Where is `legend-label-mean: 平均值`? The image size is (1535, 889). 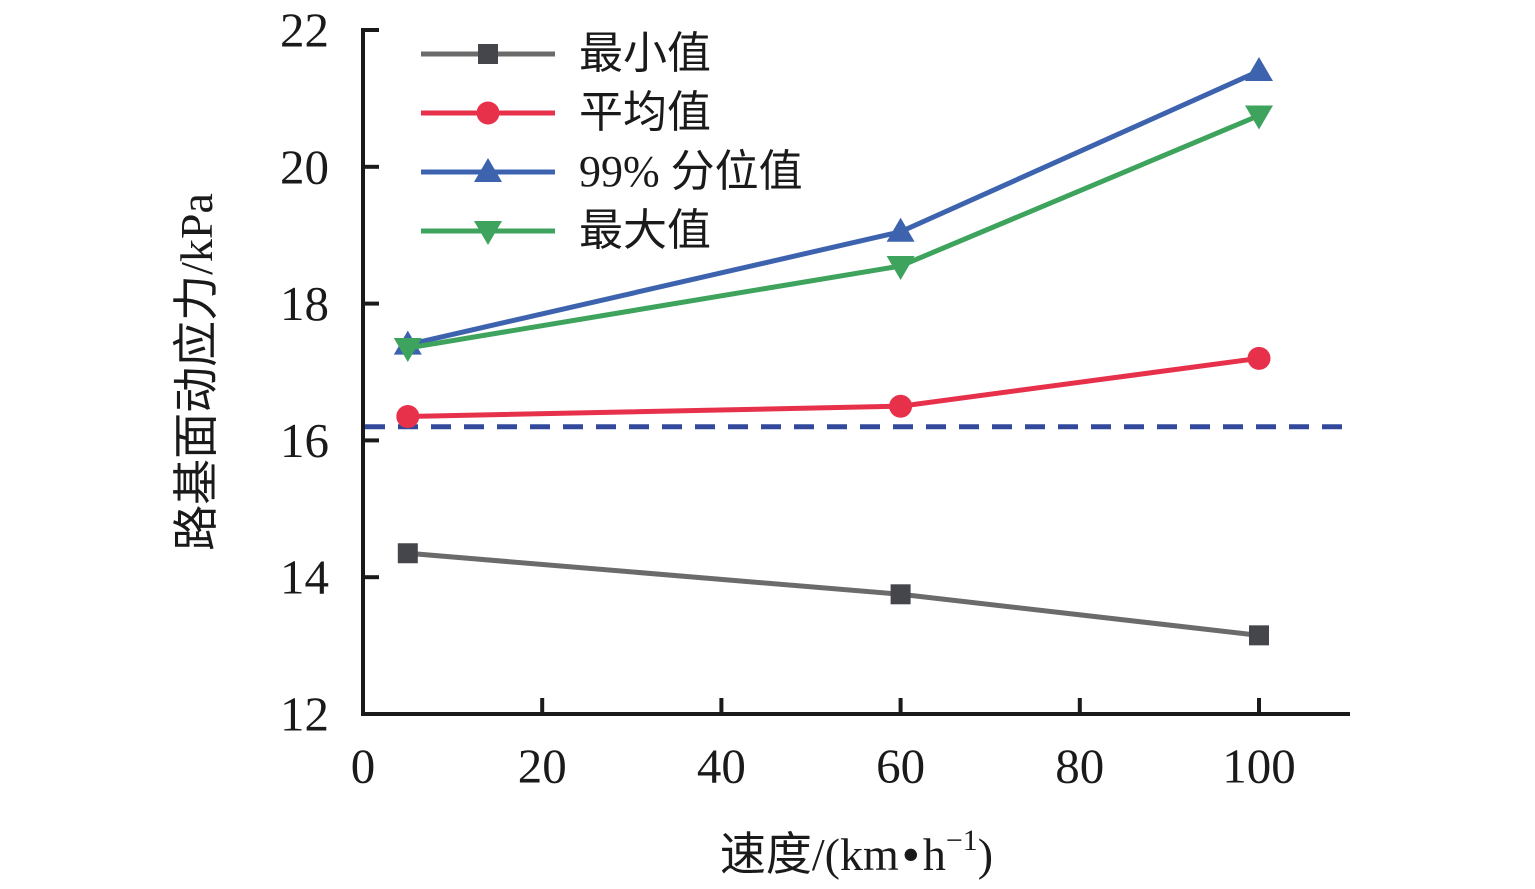 legend-label-mean: 平均值 is located at coordinates (645, 112).